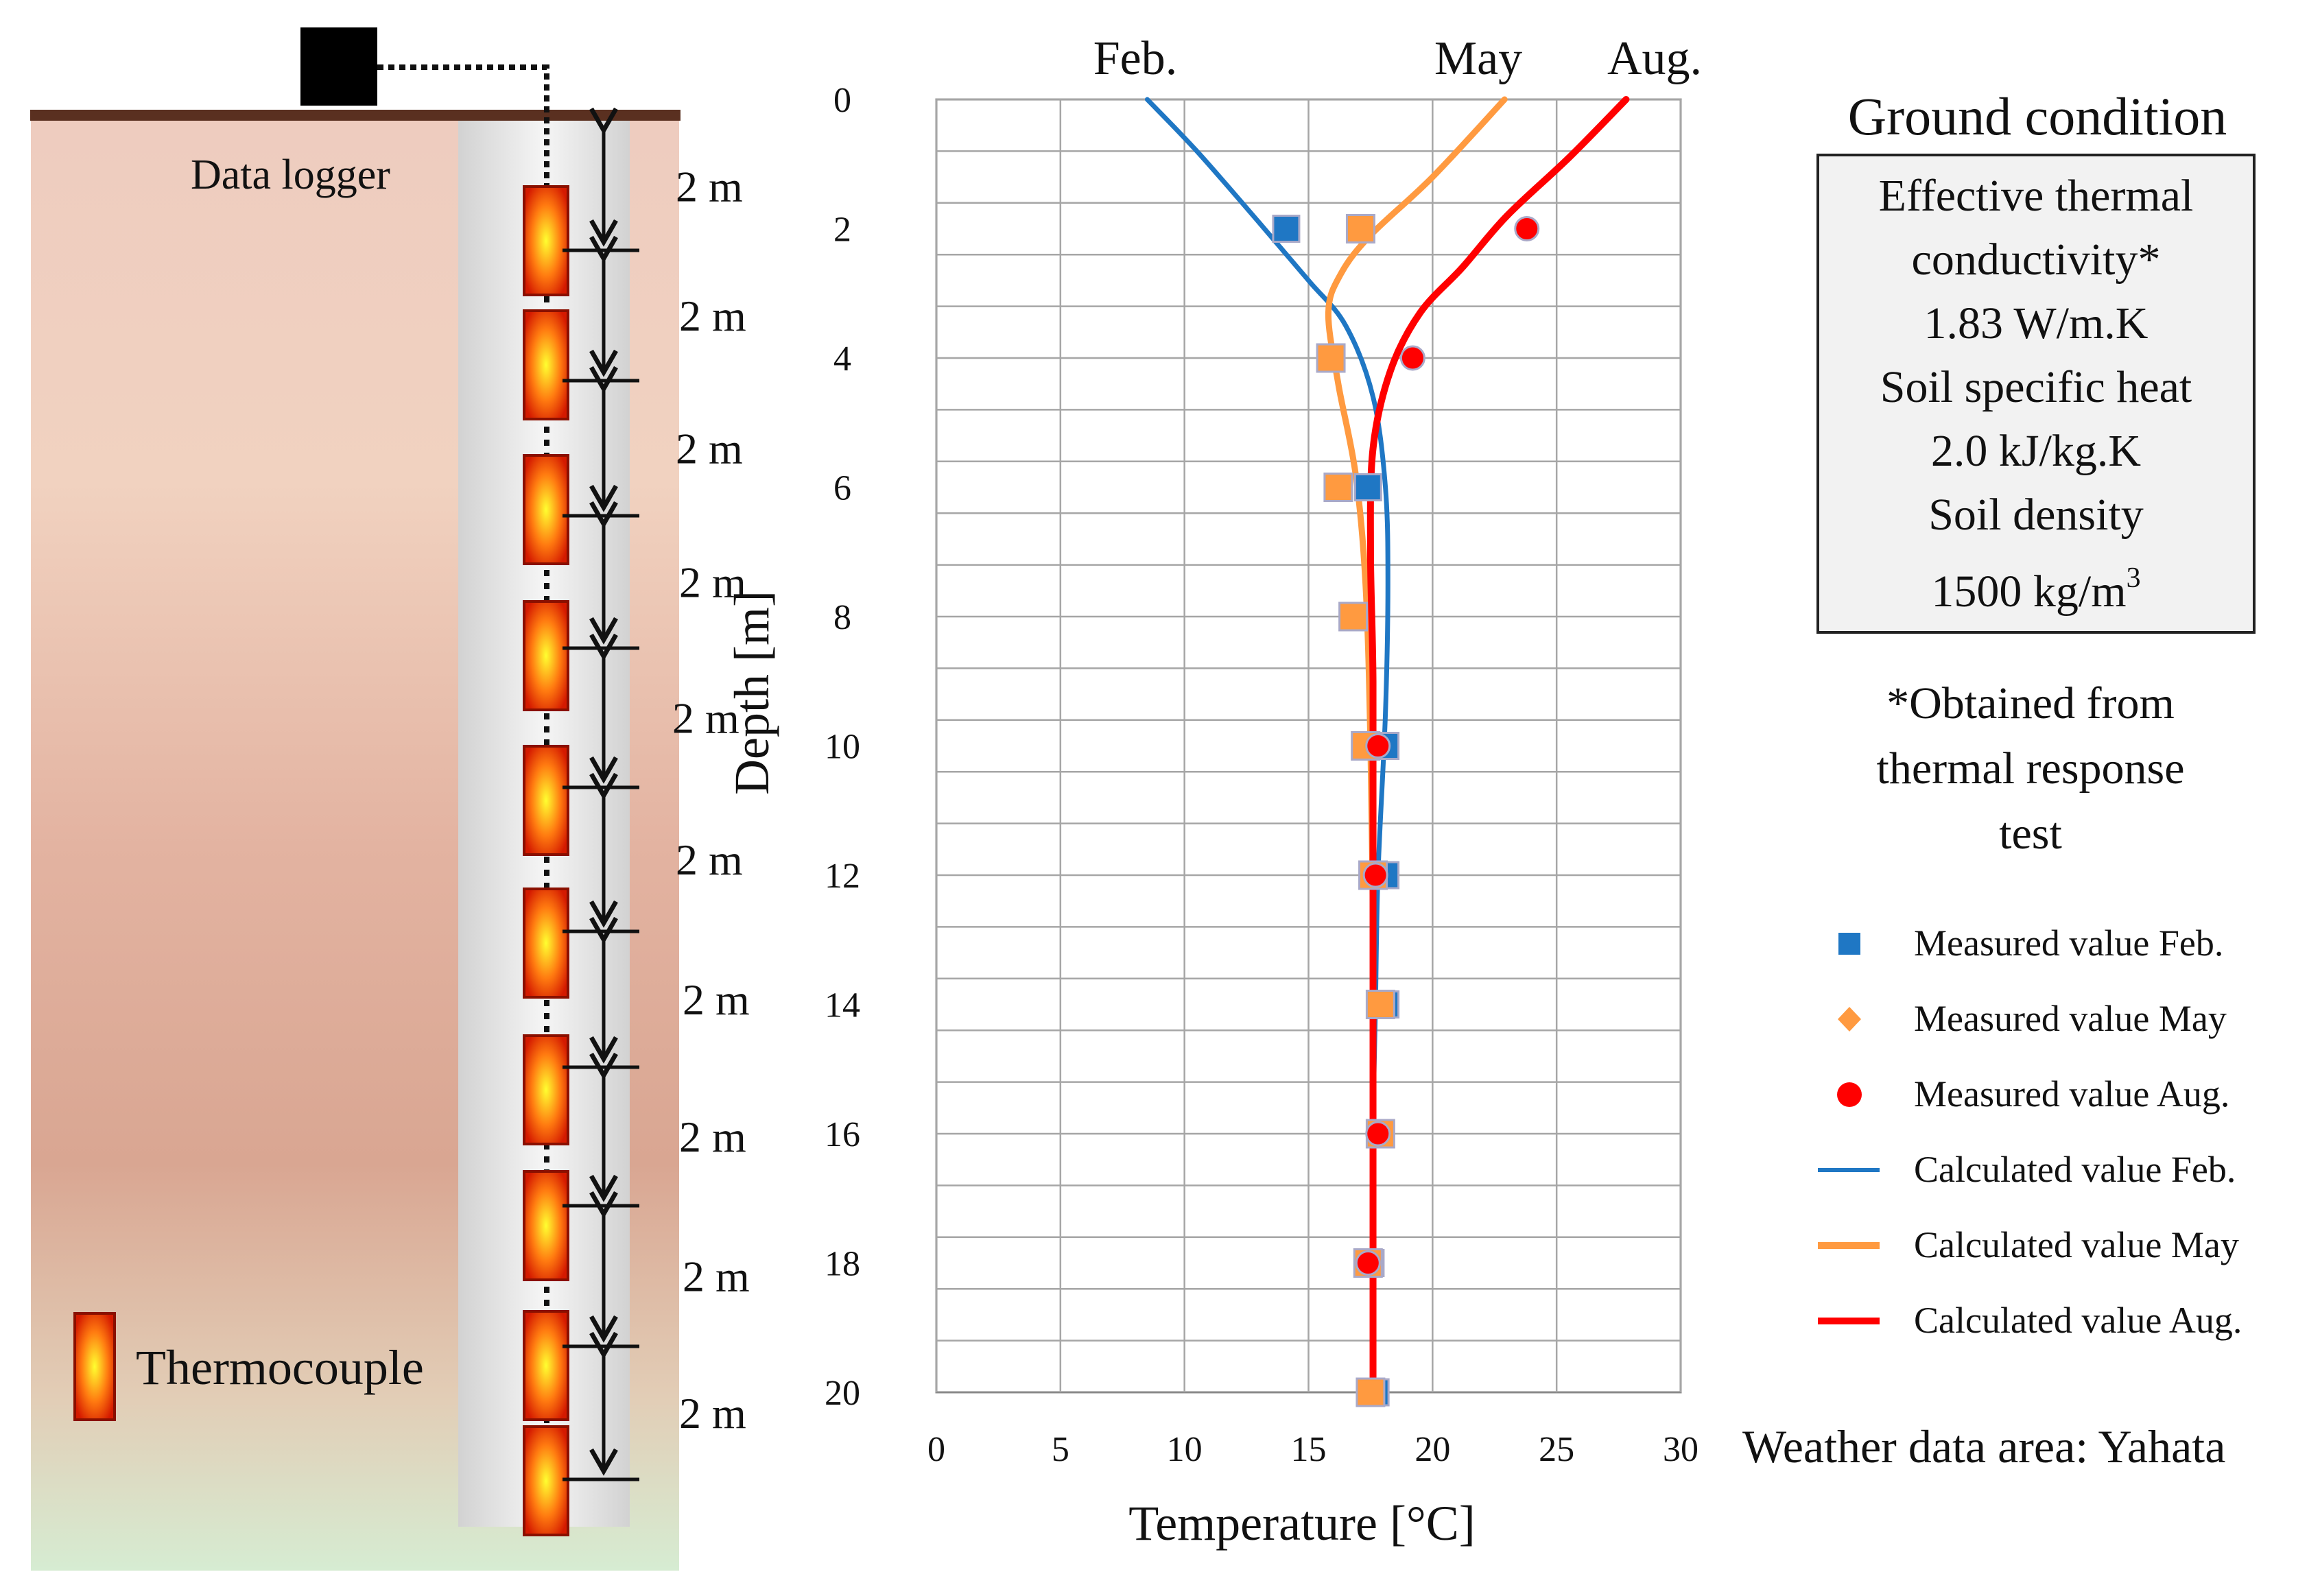 The image size is (2320, 1596). What do you see at coordinates (842, 876) in the screenshot?
I see `y-tick-label: 12` at bounding box center [842, 876].